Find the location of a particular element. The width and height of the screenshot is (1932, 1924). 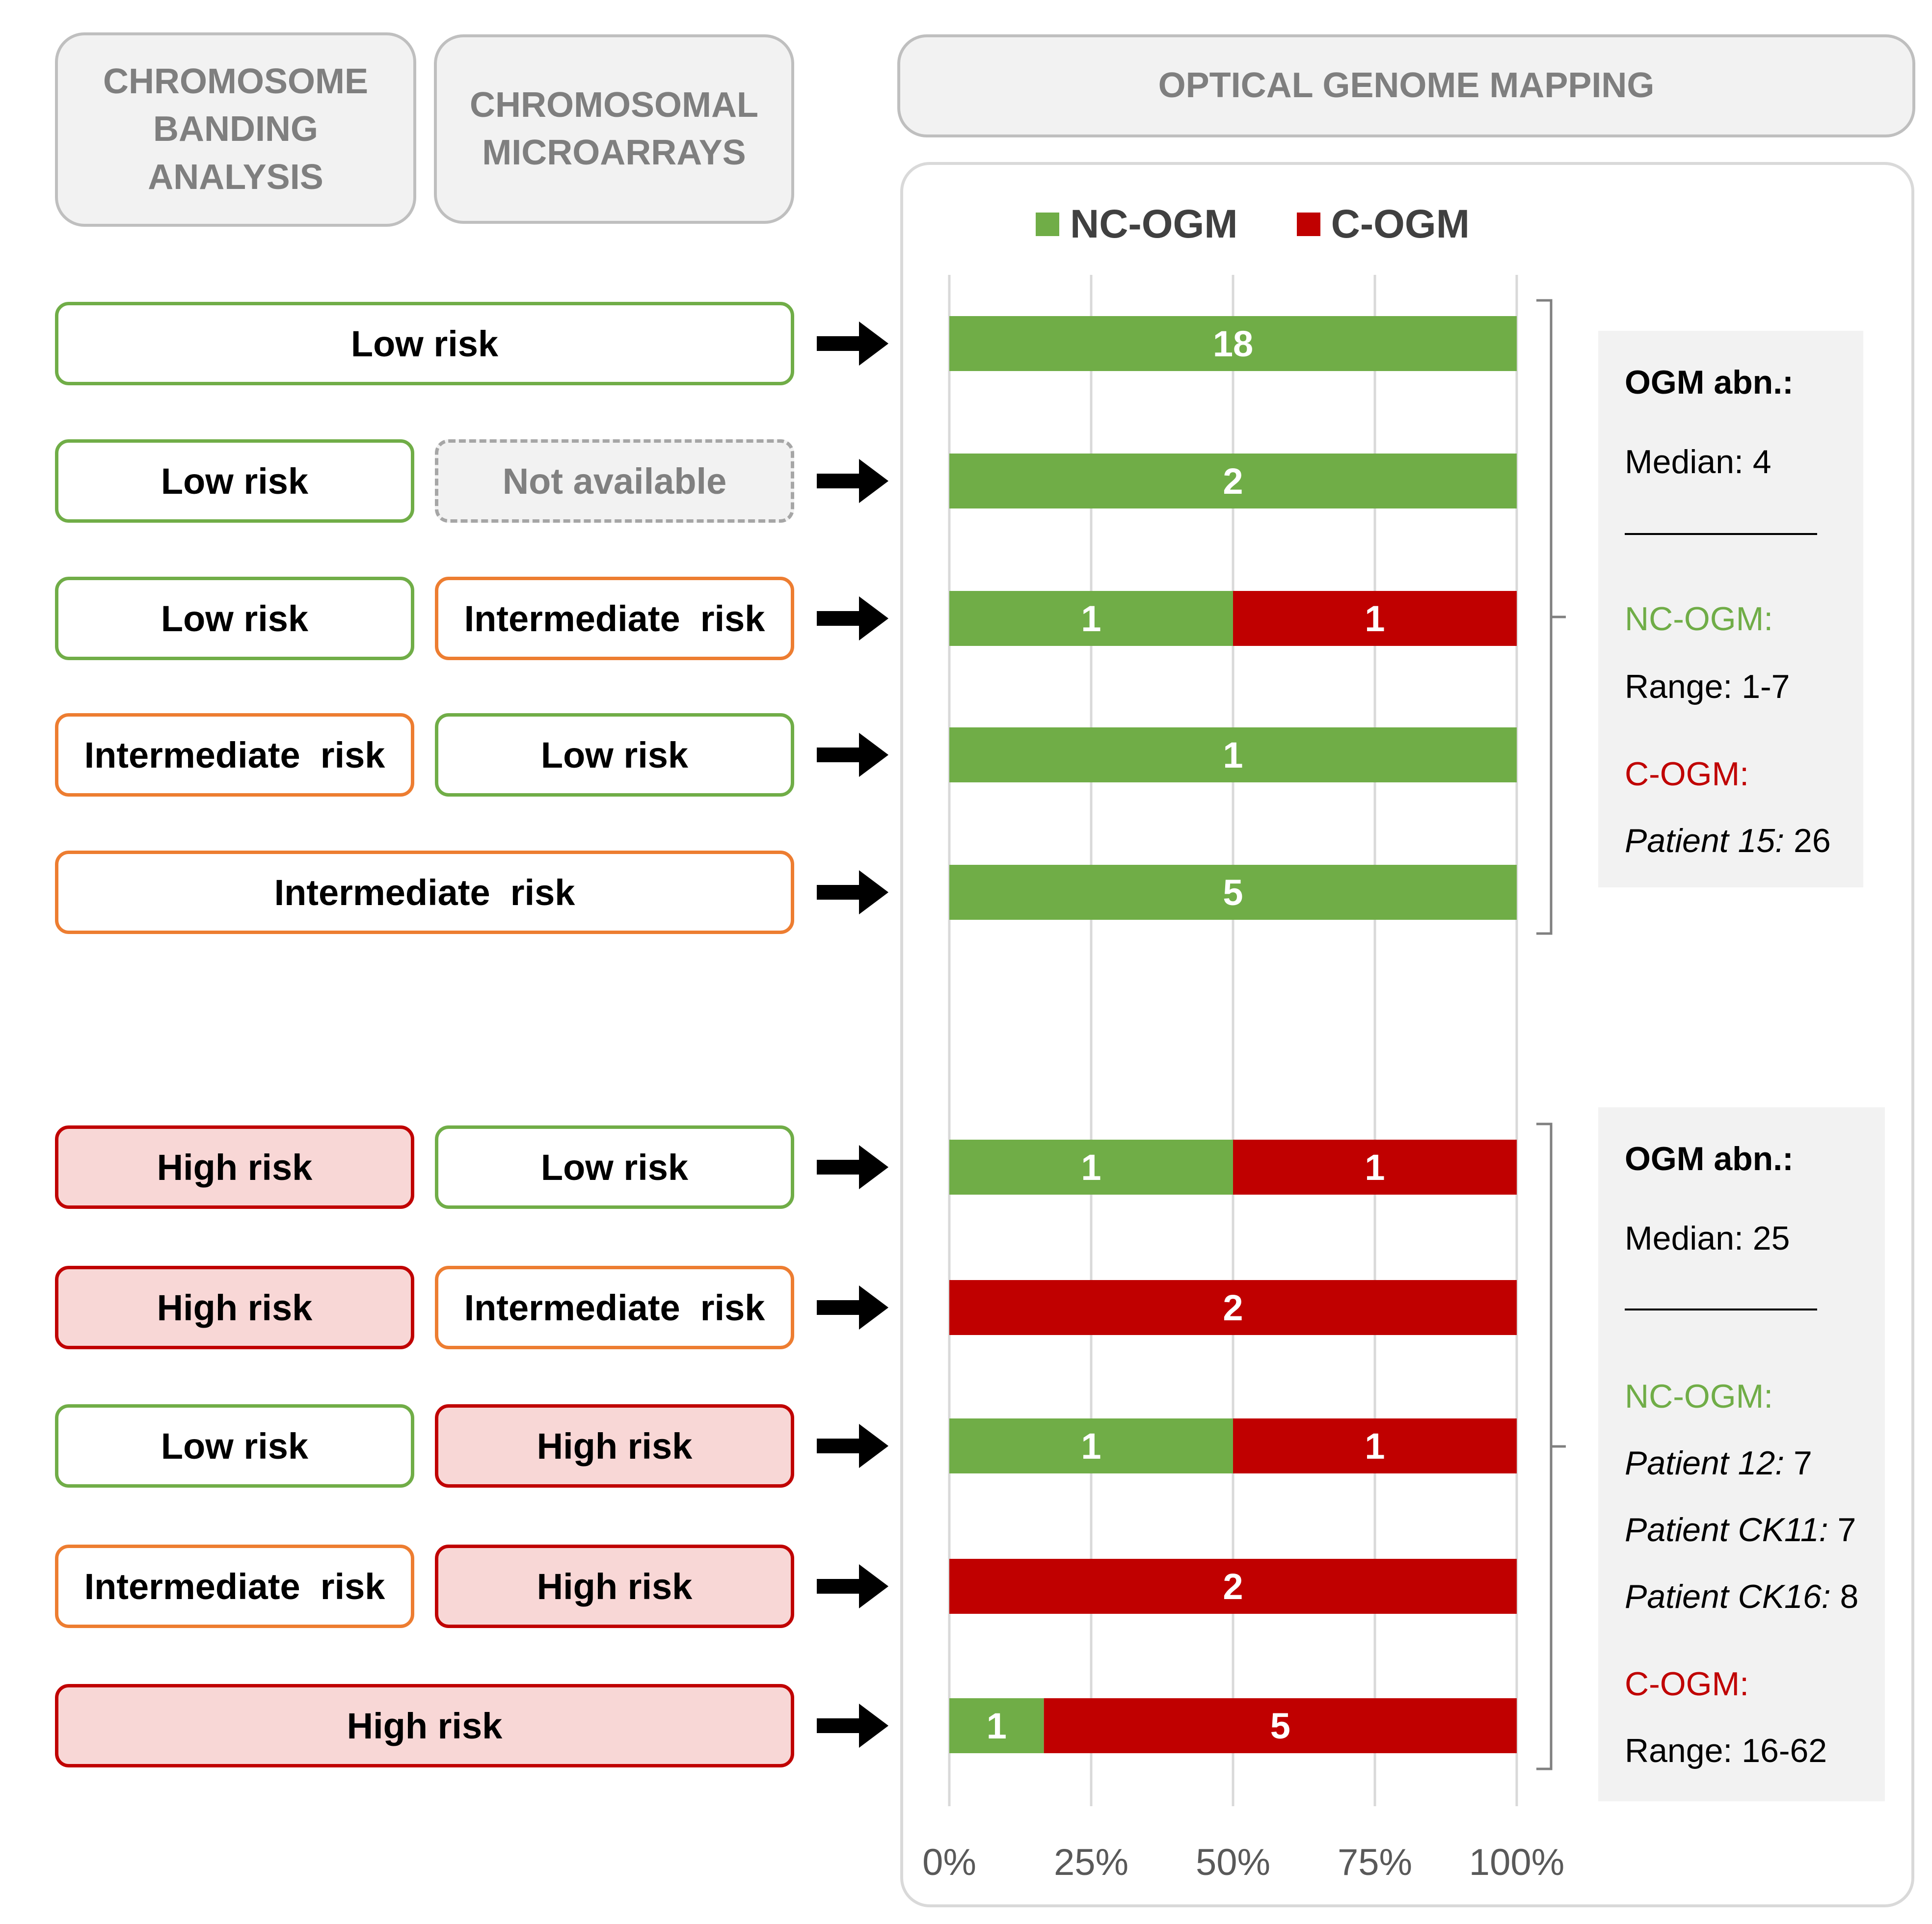

row-3-banding-risk: Low risk is located at coordinates (234, 618).